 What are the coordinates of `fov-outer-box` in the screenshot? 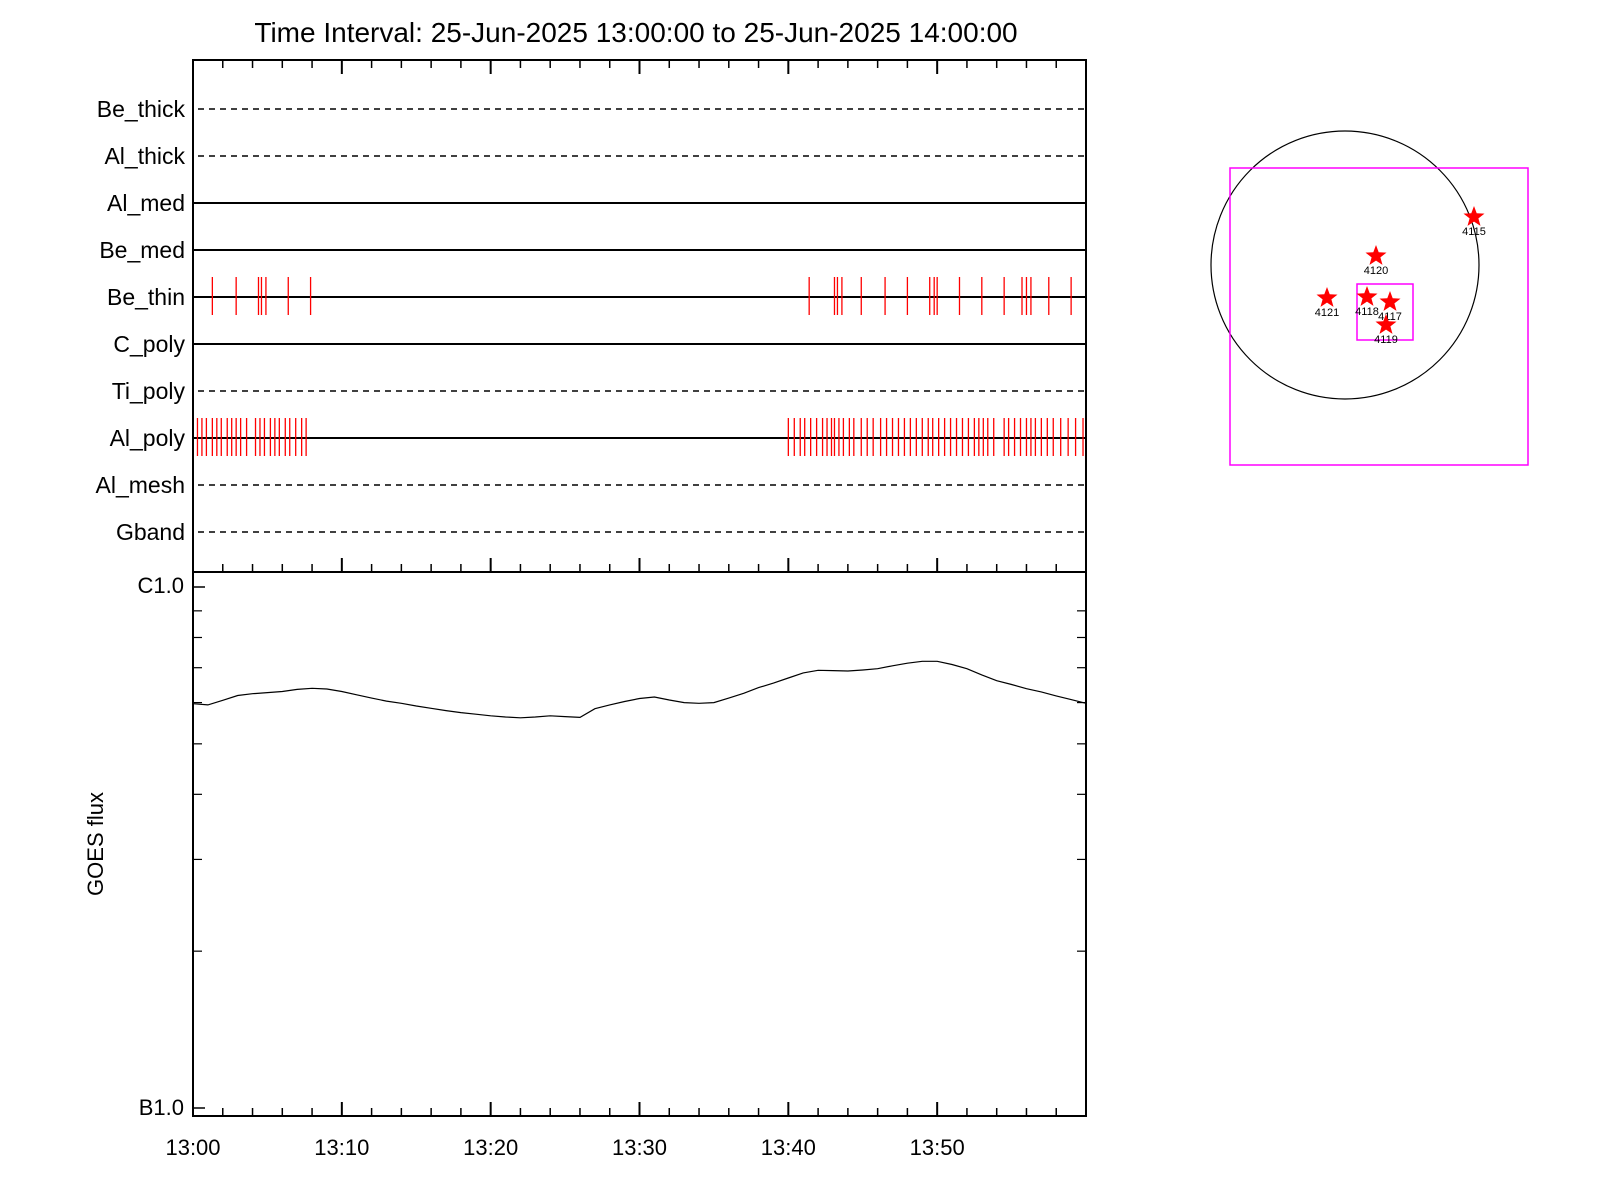 It's located at (1379, 316).